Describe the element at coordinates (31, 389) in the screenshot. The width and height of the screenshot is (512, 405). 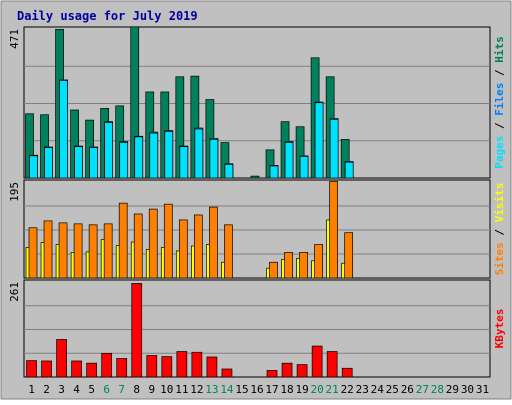
I see `day-label-1: 1` at that location.